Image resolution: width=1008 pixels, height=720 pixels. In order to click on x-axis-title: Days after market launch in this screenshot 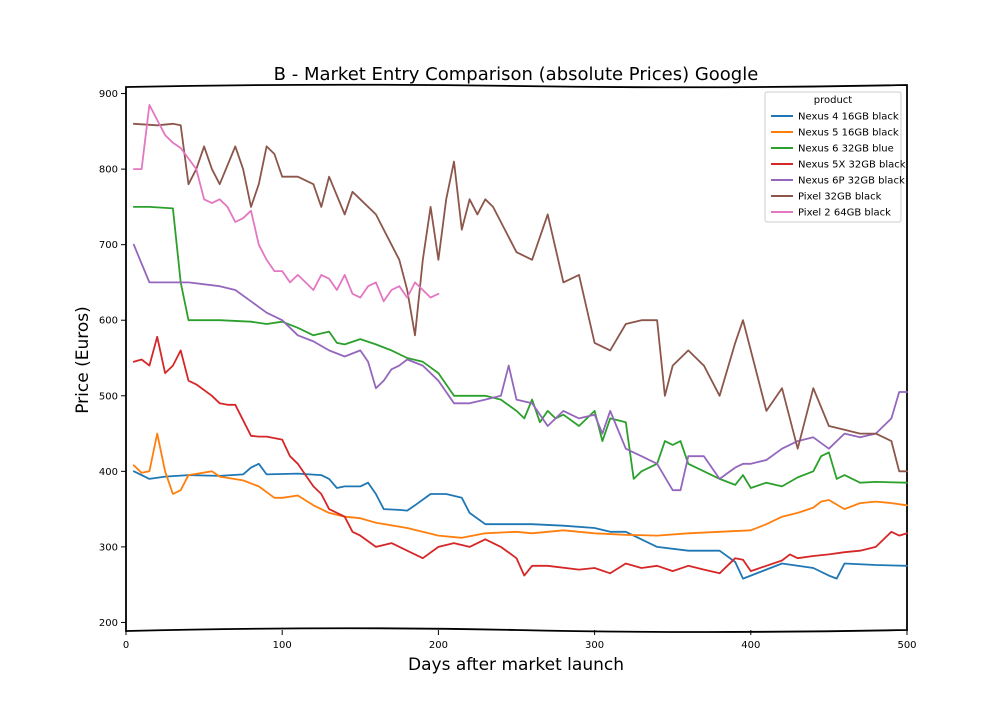, I will do `click(516, 665)`.